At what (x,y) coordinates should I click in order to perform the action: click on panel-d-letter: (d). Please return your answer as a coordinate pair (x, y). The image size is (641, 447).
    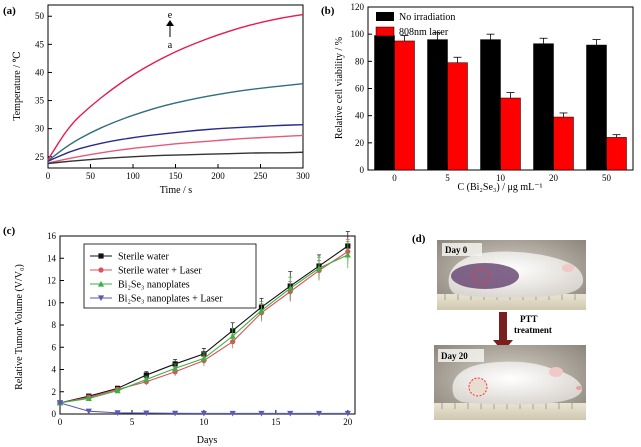
    Looking at the image, I should click on (419, 239).